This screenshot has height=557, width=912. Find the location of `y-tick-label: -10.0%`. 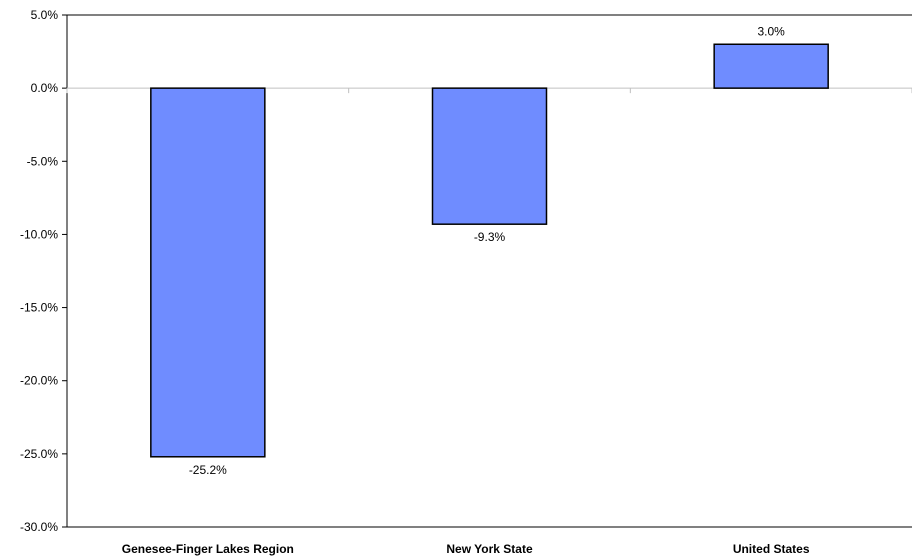

y-tick-label: -10.0% is located at coordinates (39, 234).